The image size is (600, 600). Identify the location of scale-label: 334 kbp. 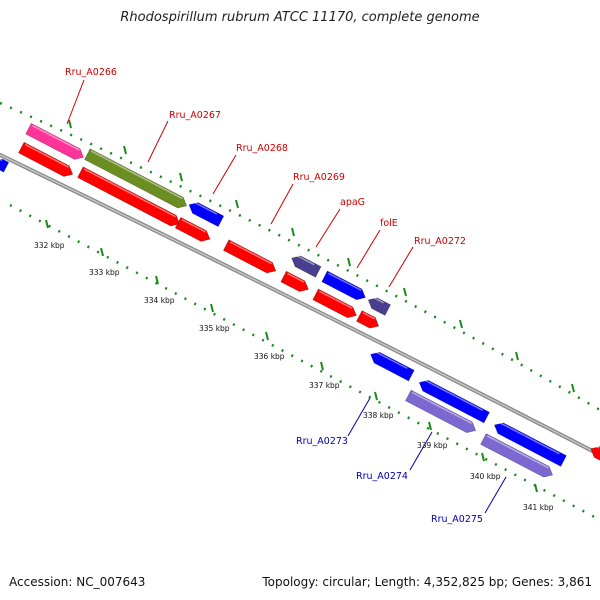
(159, 300).